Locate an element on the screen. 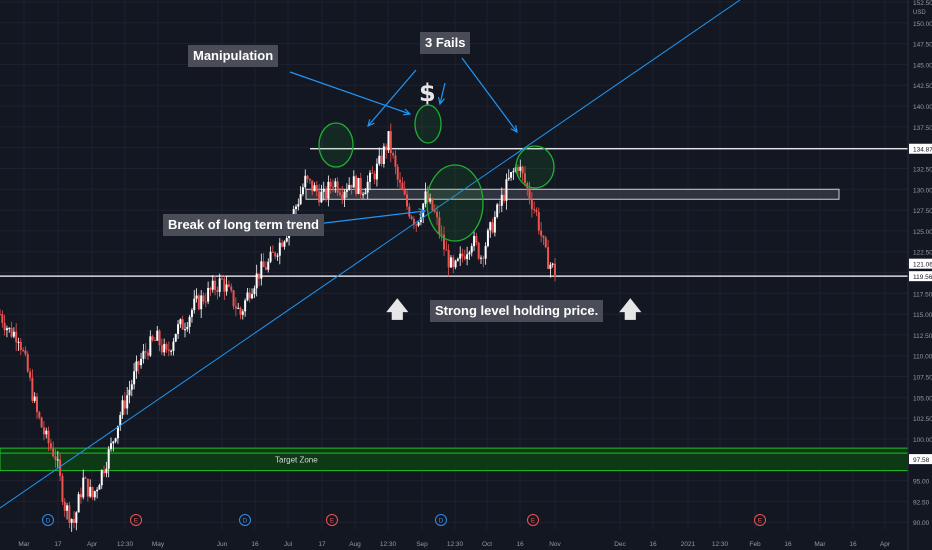 The width and height of the screenshot is (932, 550). earnings-marker is located at coordinates (136, 520).